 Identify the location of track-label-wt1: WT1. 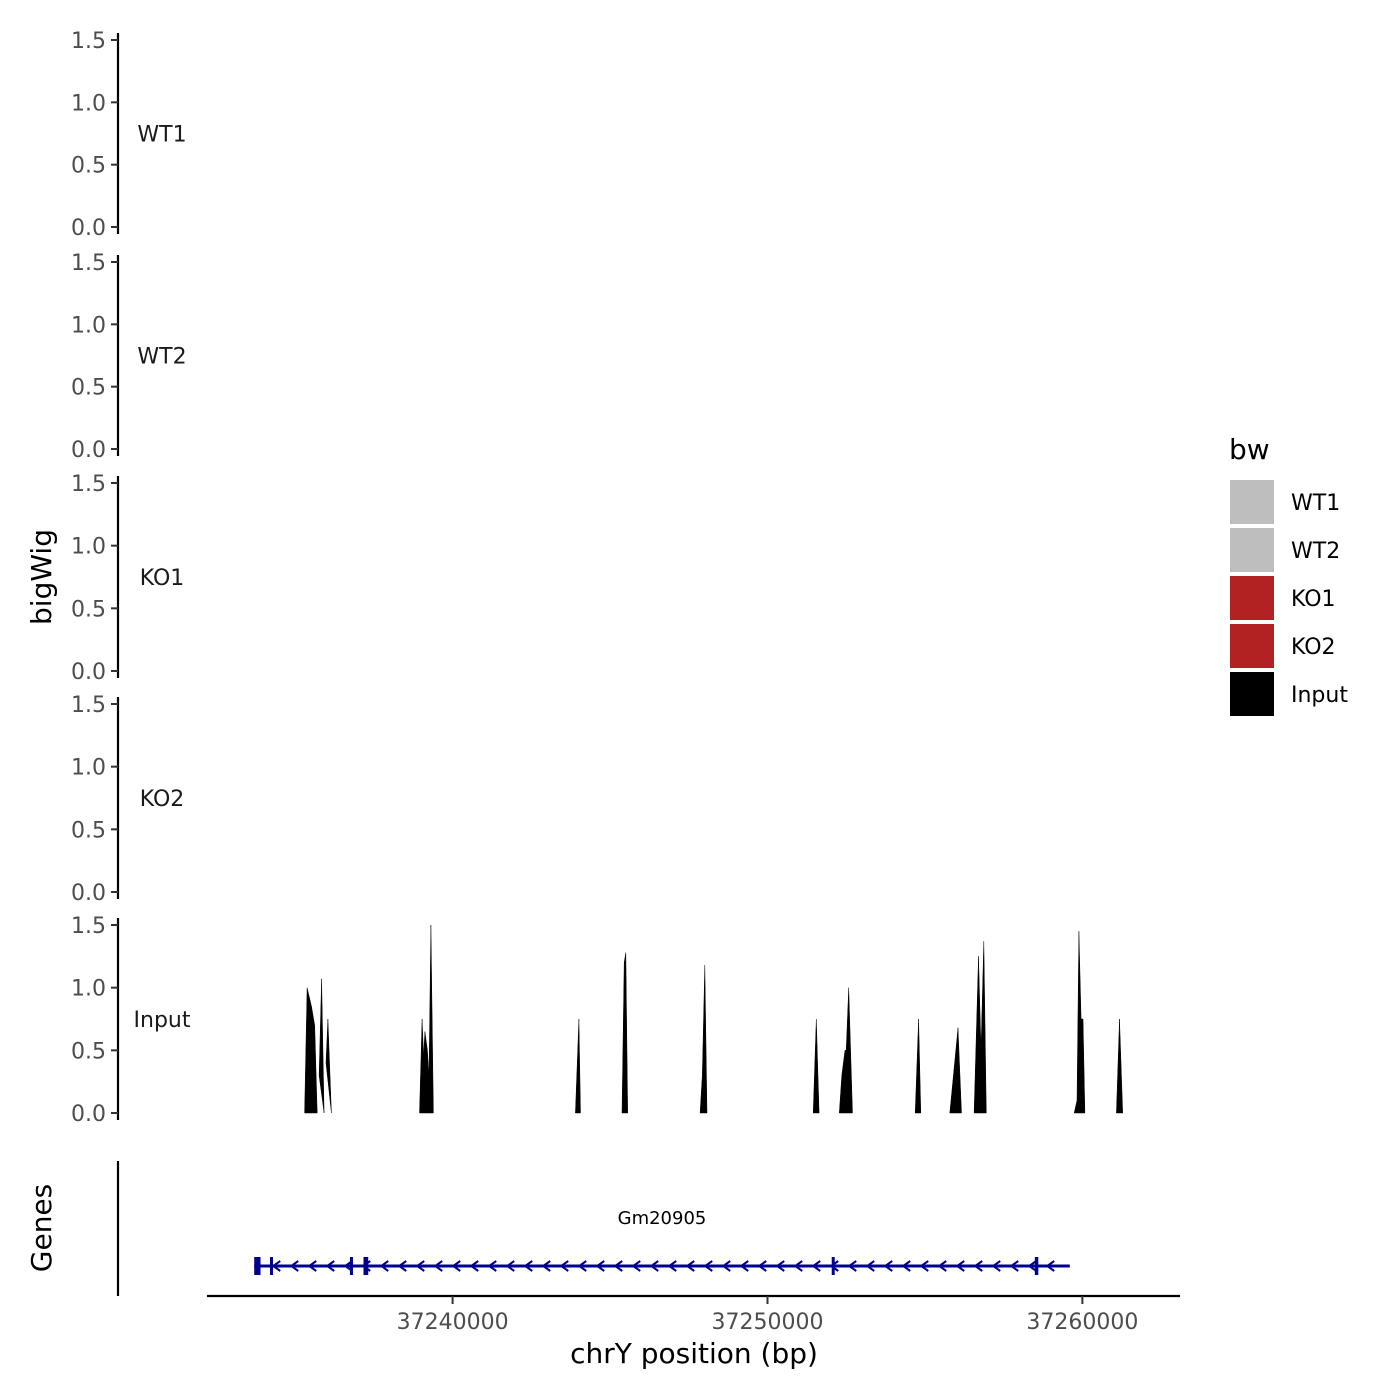
(161, 135).